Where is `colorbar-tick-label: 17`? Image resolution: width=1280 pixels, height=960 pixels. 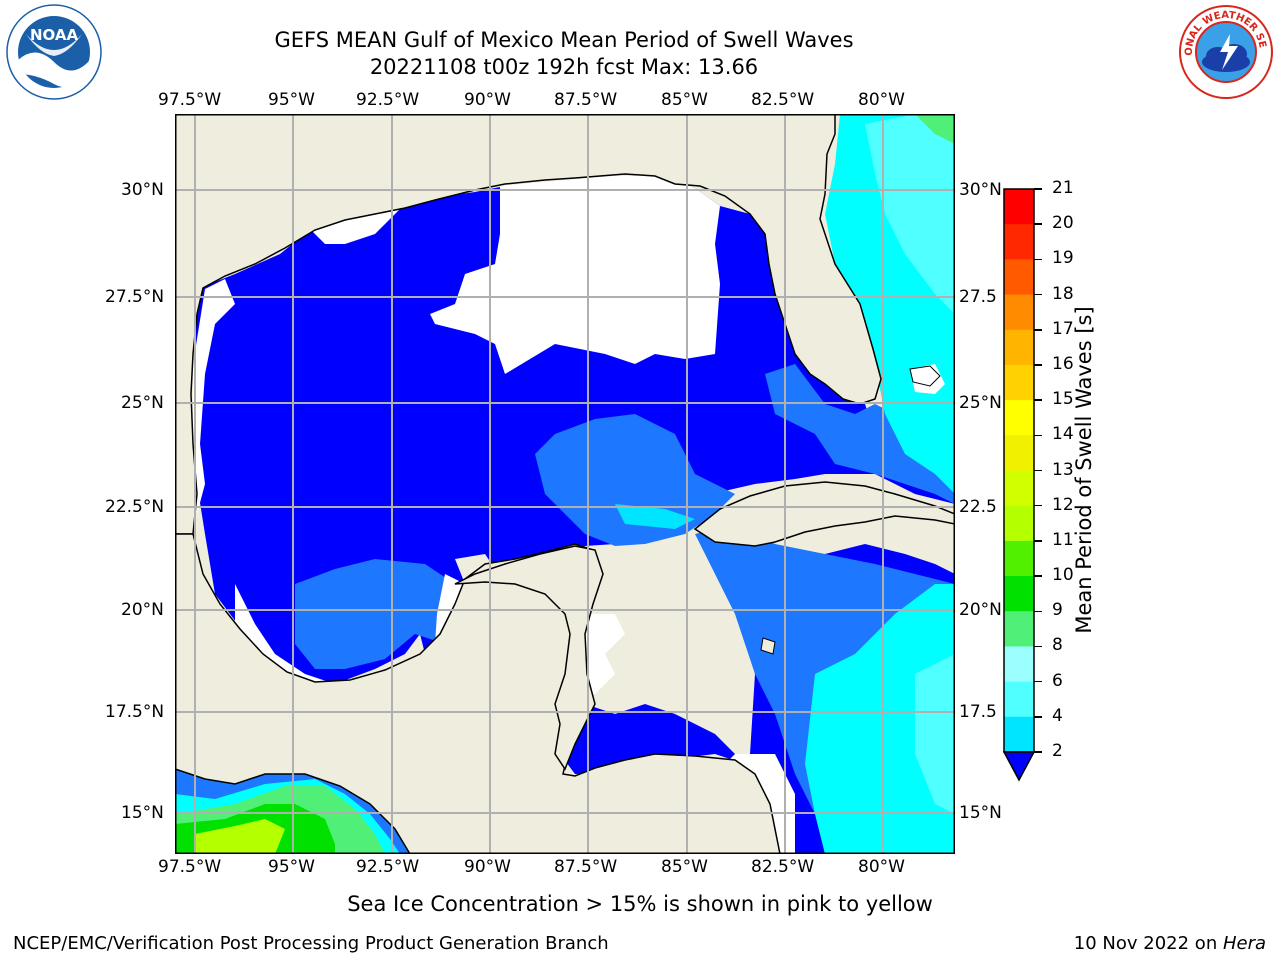
colorbar-tick-label: 17 is located at coordinates (1063, 328).